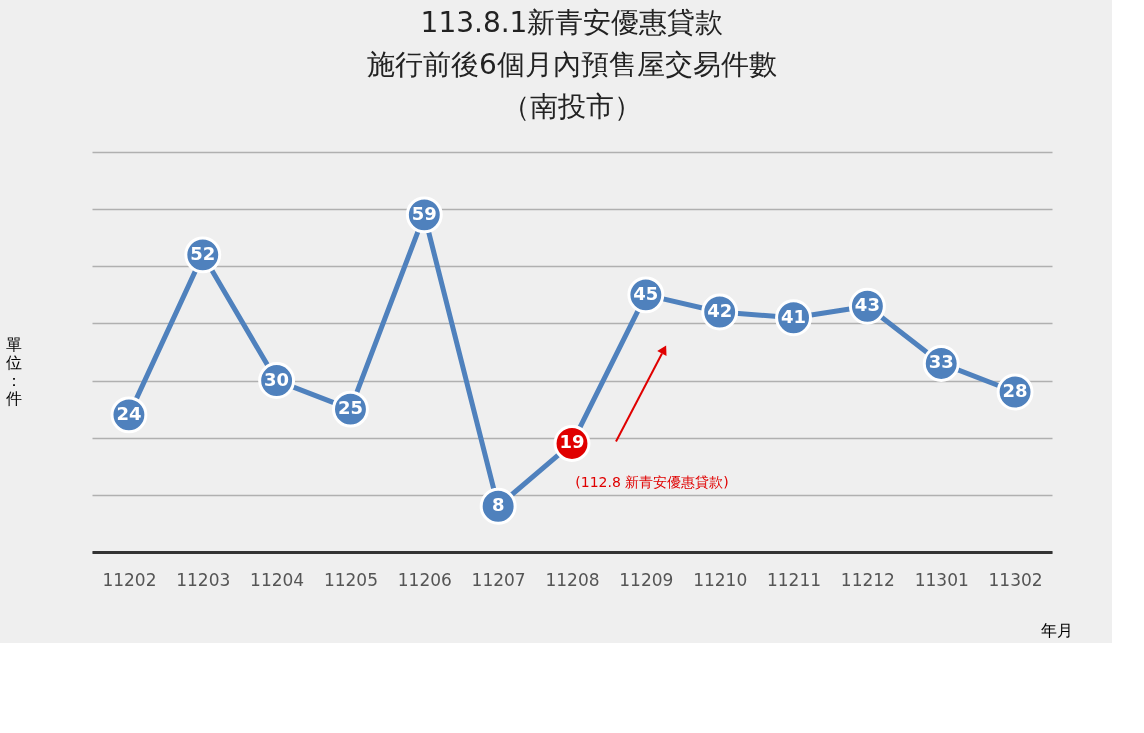  I want to click on x-tick-label: 11211, so click(794, 579).